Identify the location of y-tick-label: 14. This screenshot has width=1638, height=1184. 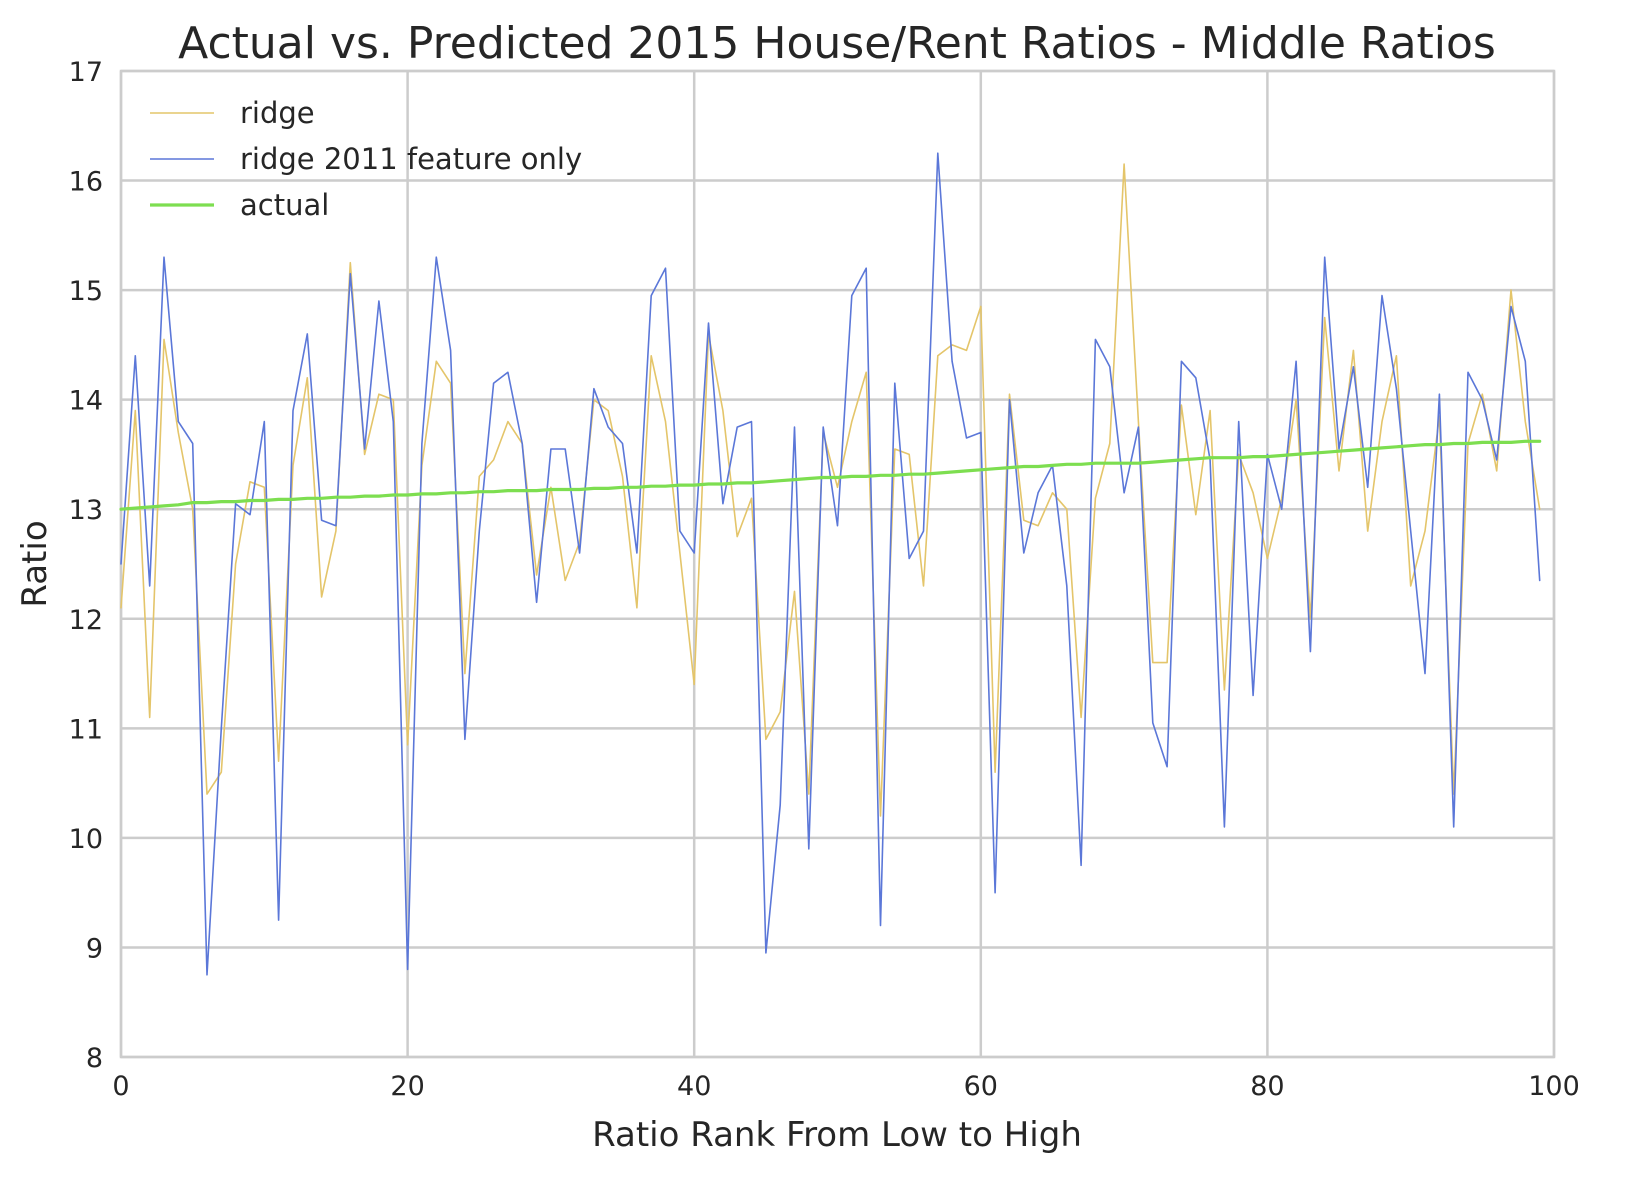
(86, 401).